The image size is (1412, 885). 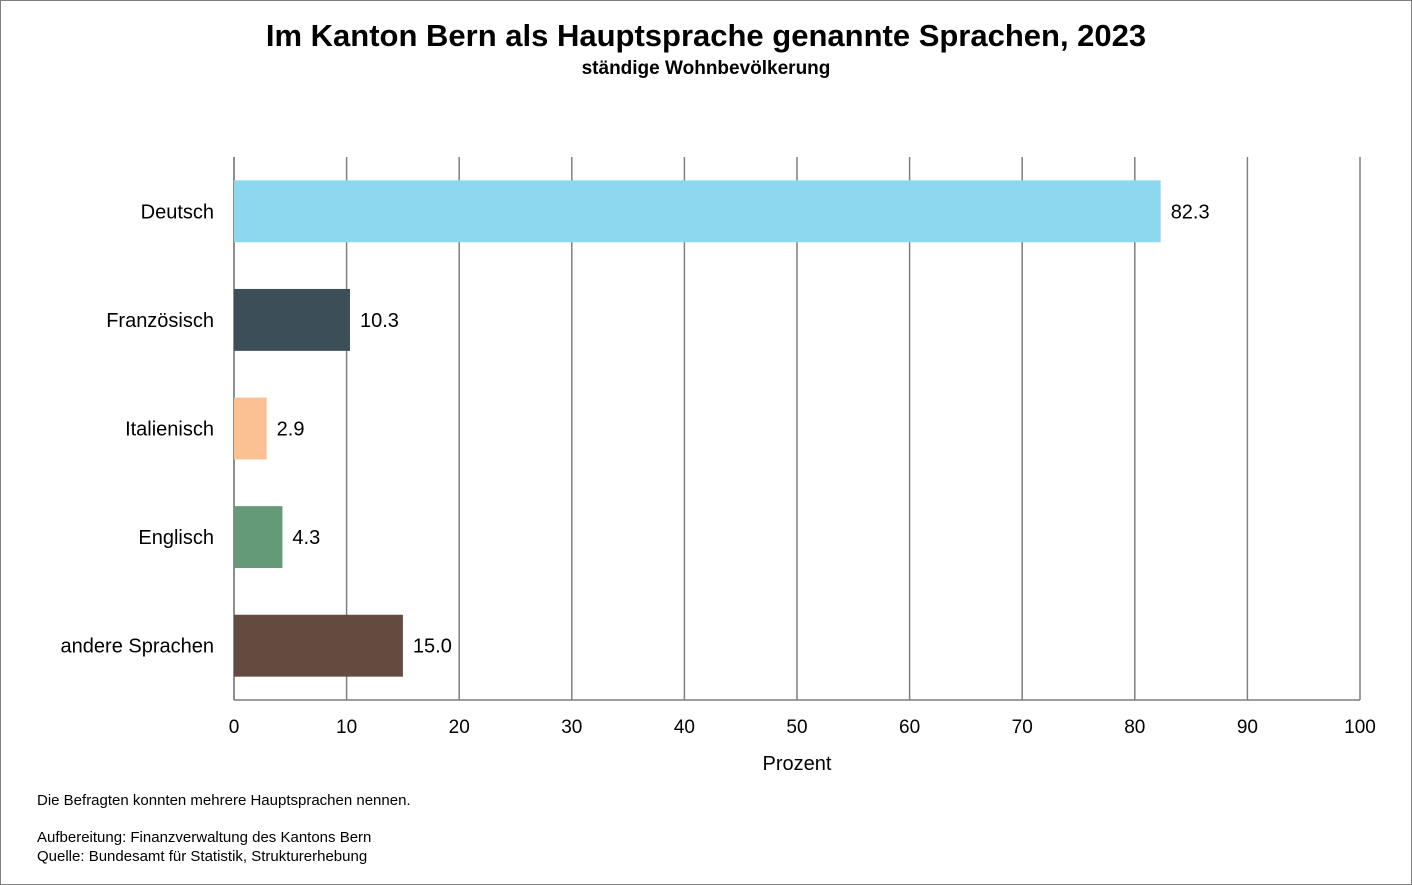 I want to click on category-label: Englisch, so click(x=176, y=538).